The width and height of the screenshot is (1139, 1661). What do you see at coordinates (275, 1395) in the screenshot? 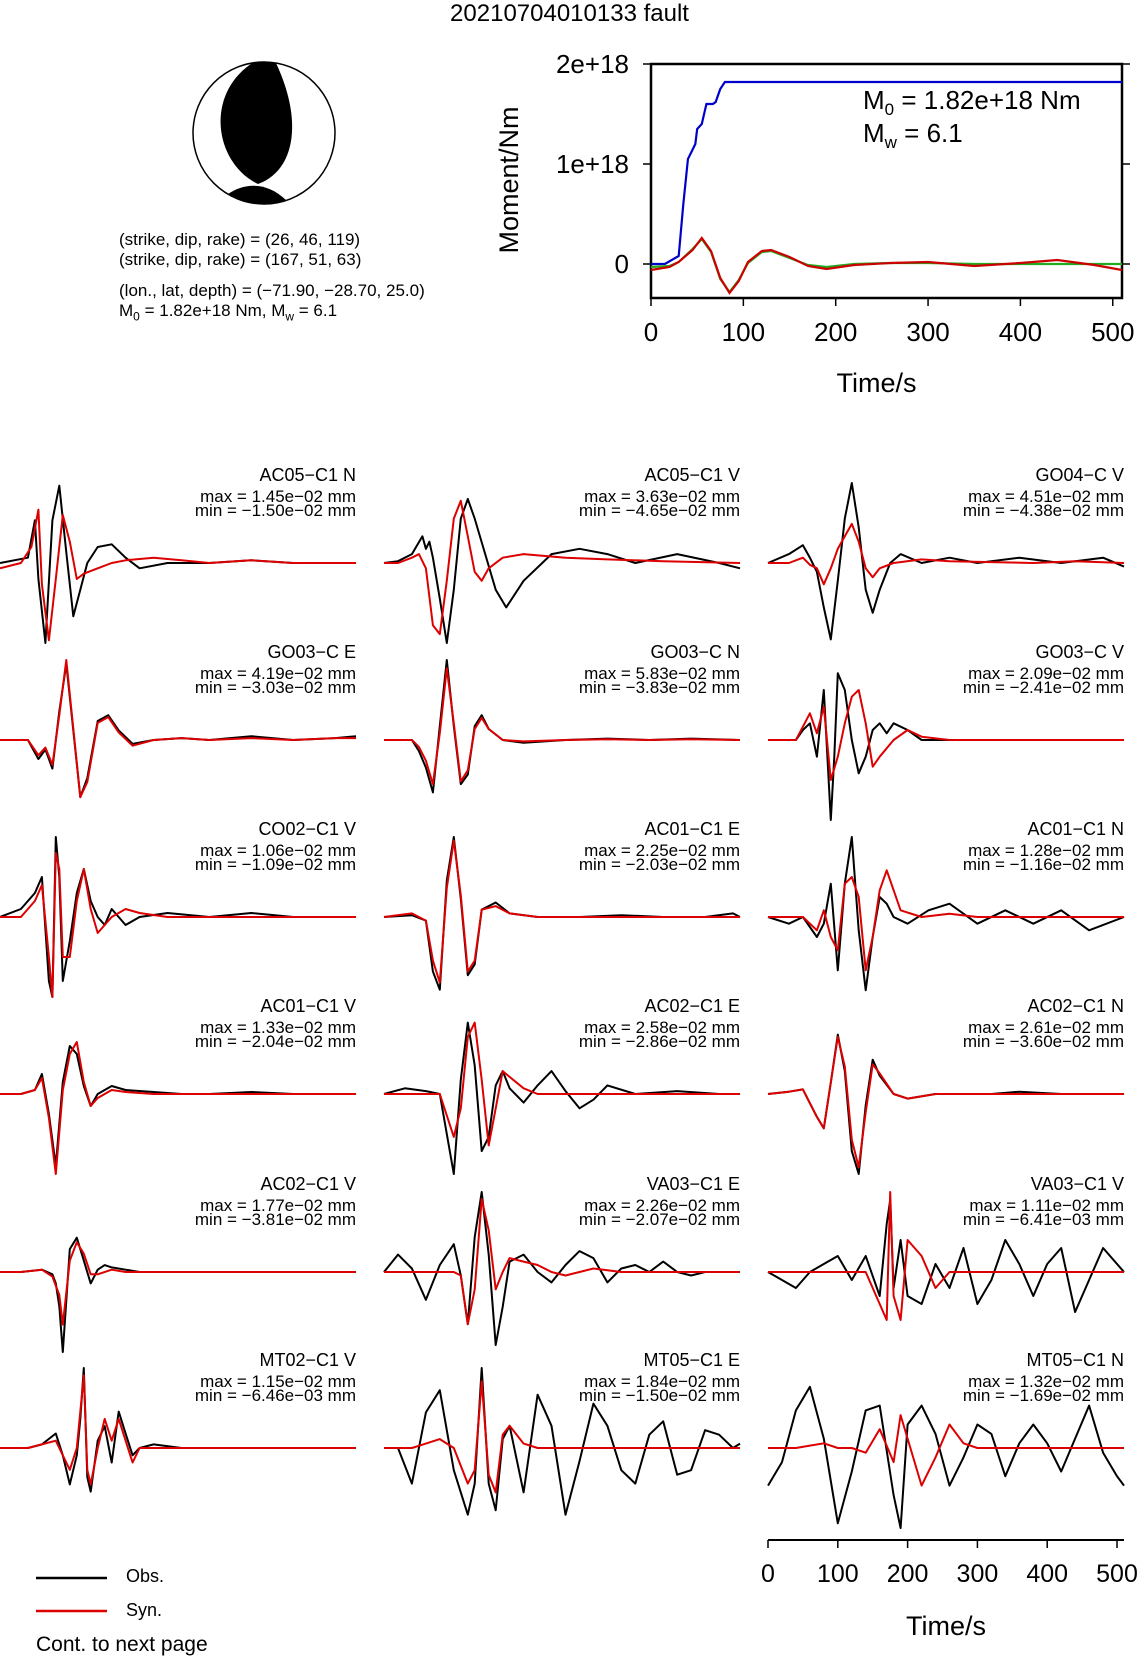
I see `station-min: min = −6.46e−03 mm` at bounding box center [275, 1395].